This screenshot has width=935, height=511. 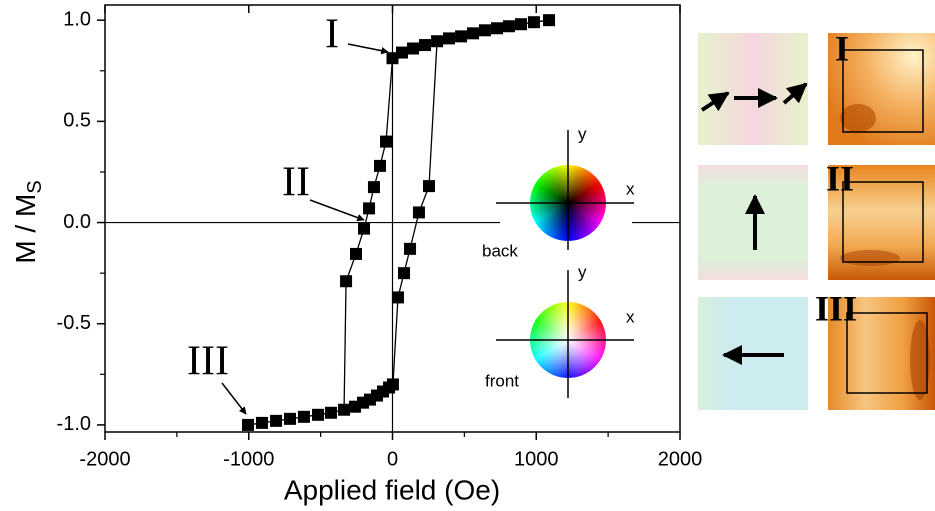 What do you see at coordinates (680, 459) in the screenshot?
I see `x-tick-label: 2000` at bounding box center [680, 459].